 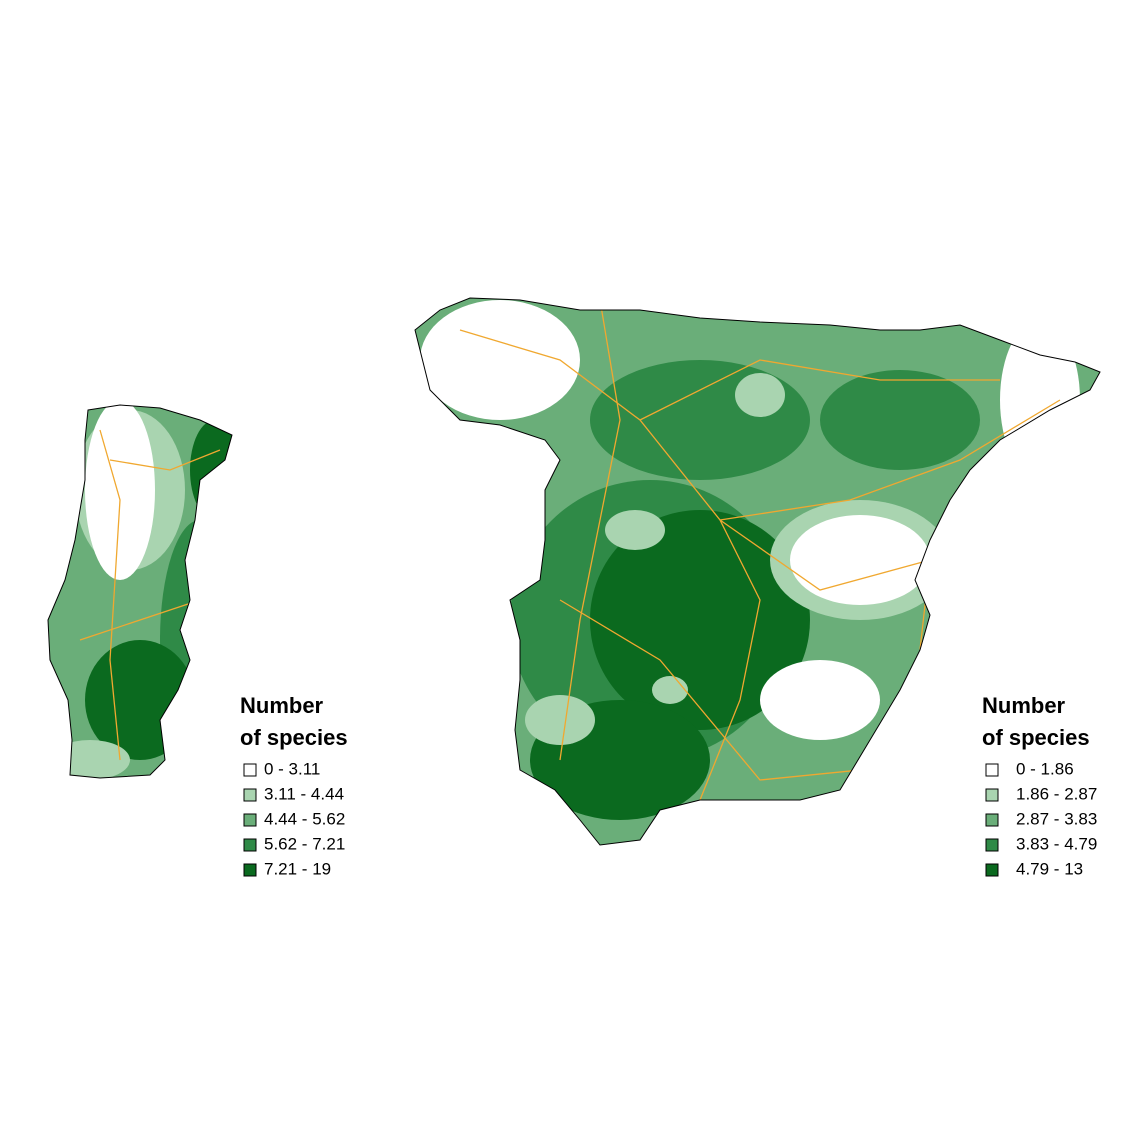 I want to click on legend-label: 0 - 3.11, so click(x=292, y=768).